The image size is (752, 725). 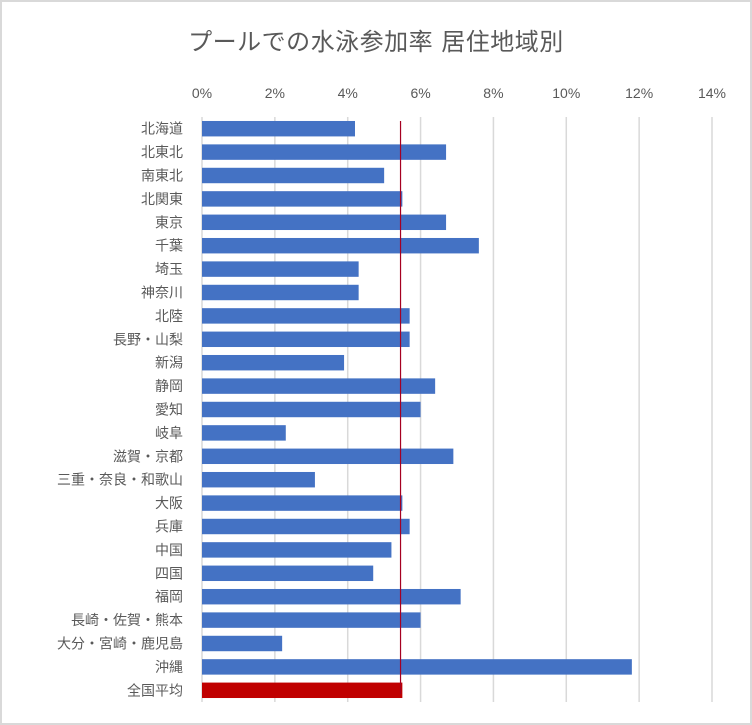 What do you see at coordinates (162, 294) in the screenshot?
I see `category-label: 神奈川` at bounding box center [162, 294].